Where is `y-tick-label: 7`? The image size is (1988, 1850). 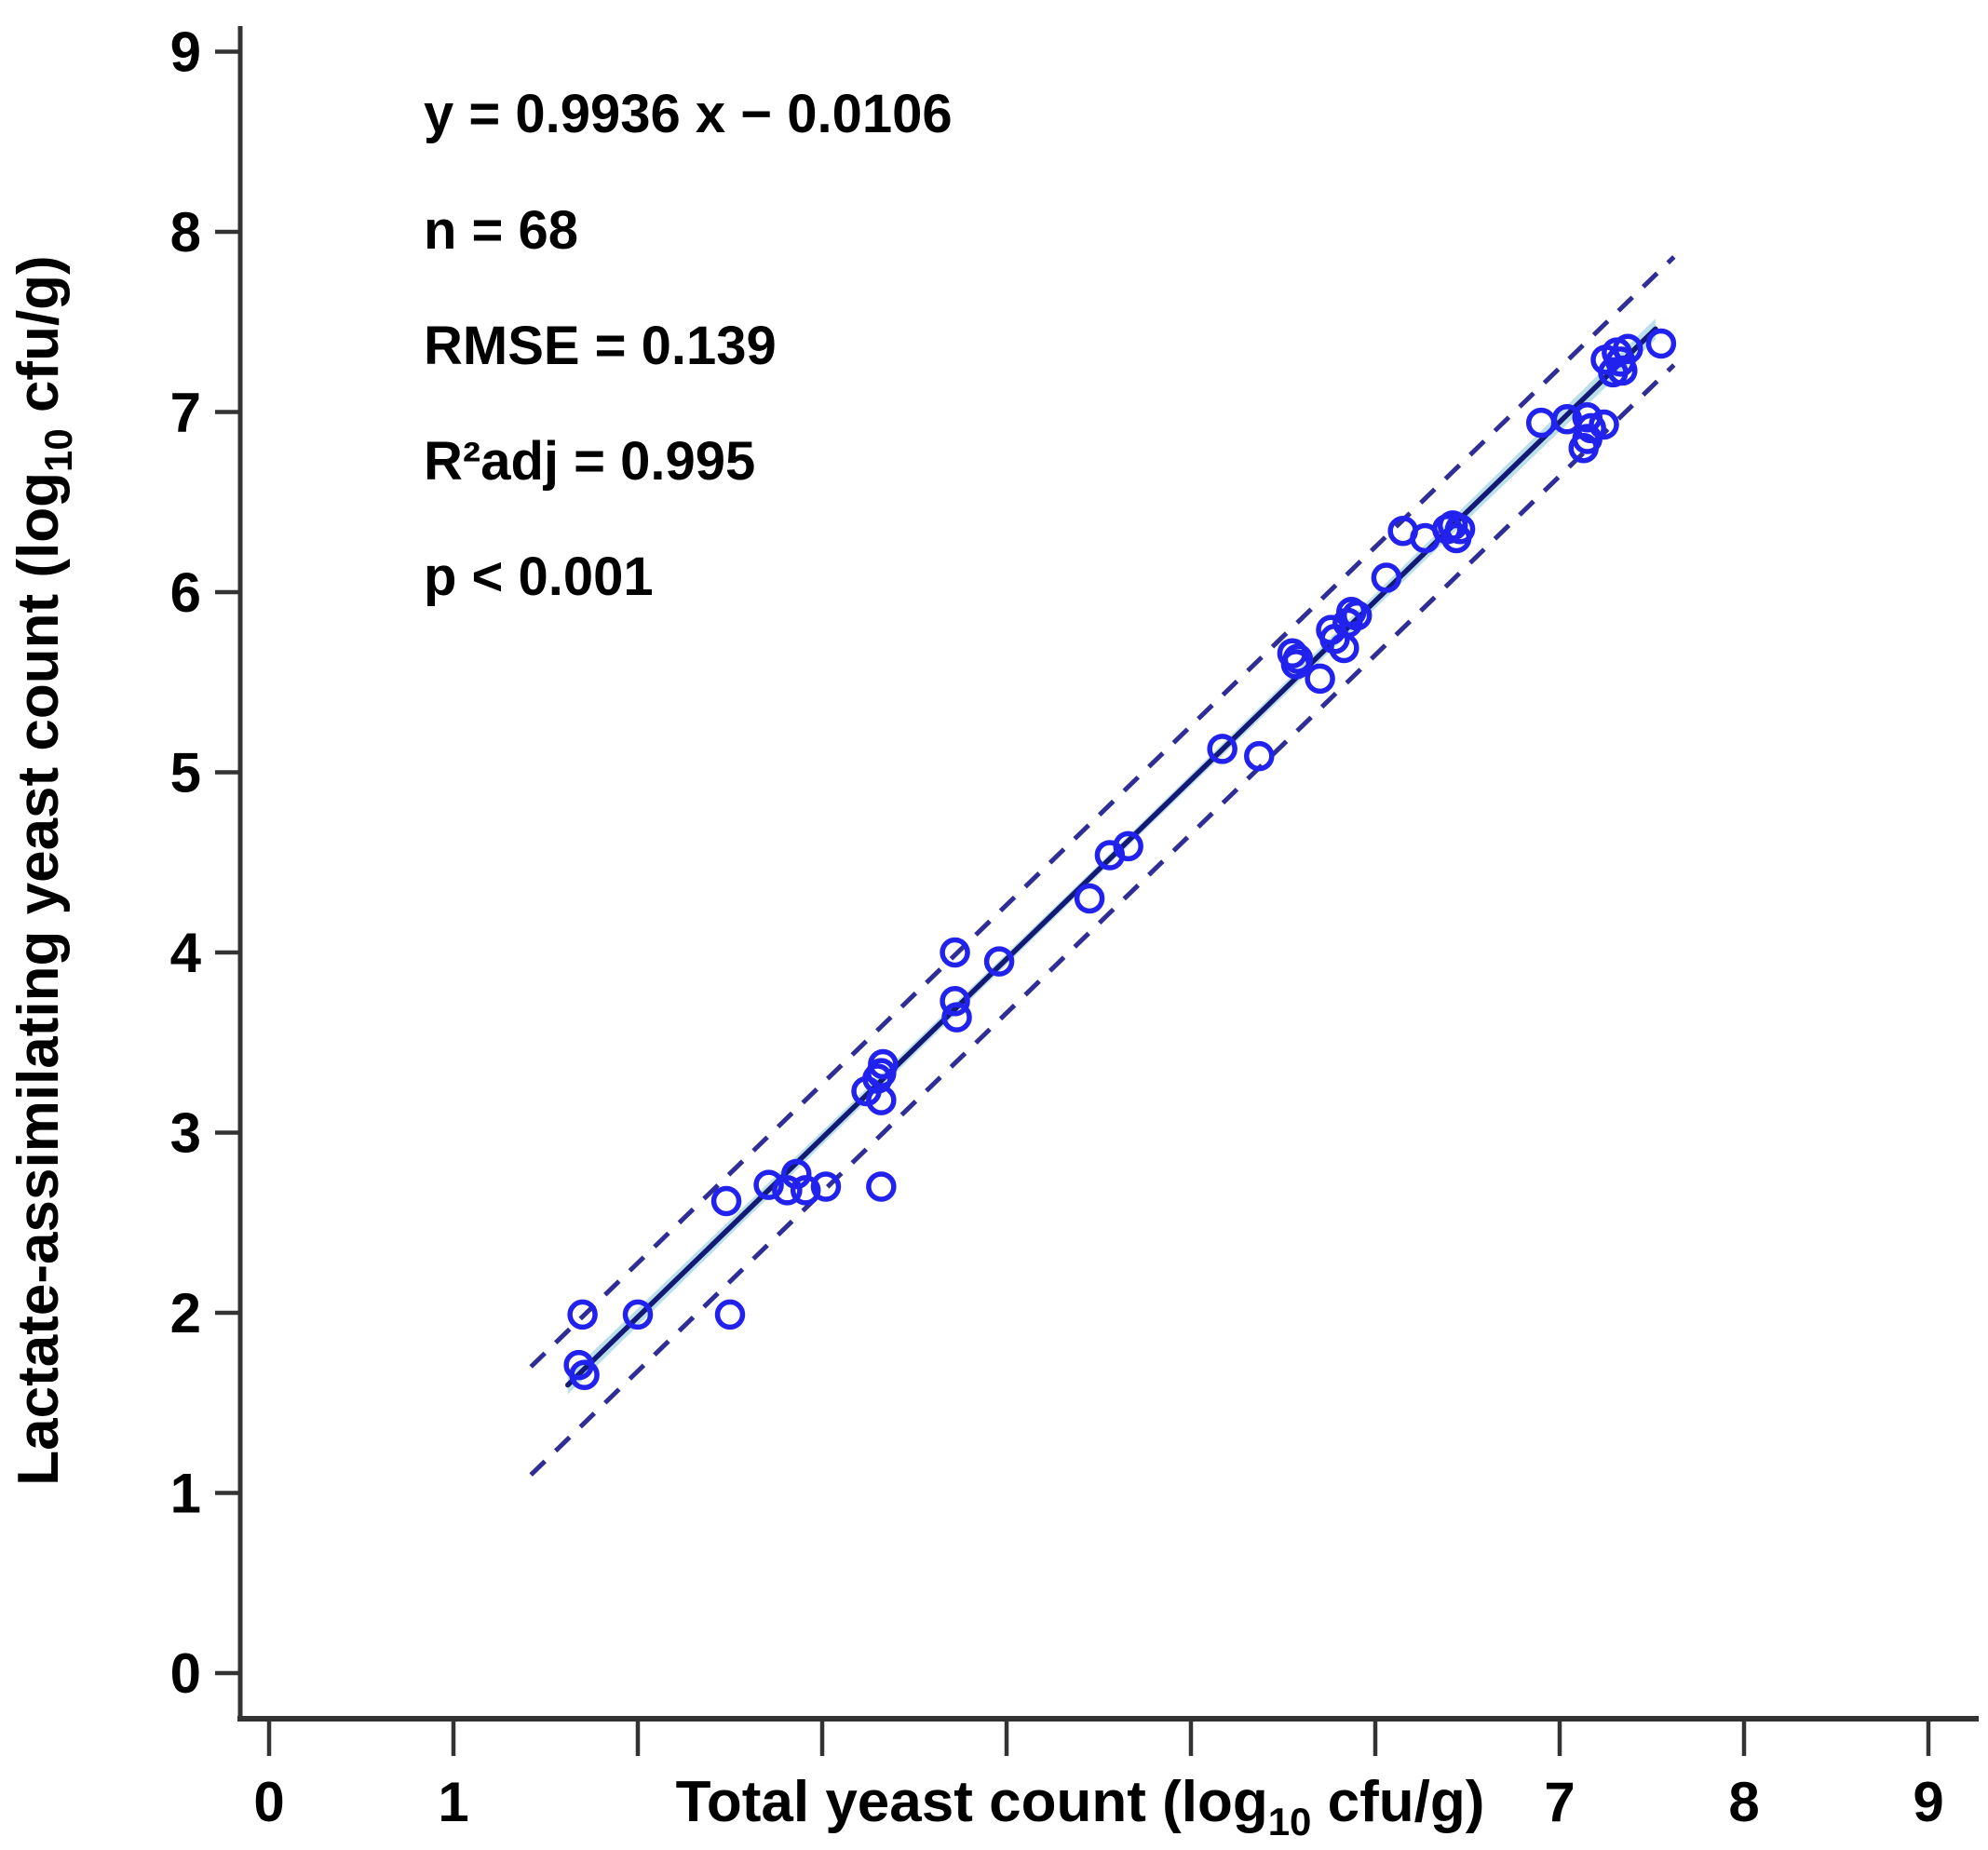 y-tick-label: 7 is located at coordinates (185, 413).